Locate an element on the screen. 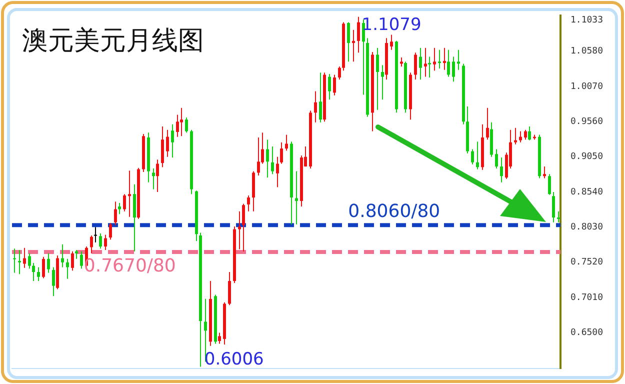 The height and width of the screenshot is (384, 625). y-tick-label: 0.7520 is located at coordinates (587, 263).